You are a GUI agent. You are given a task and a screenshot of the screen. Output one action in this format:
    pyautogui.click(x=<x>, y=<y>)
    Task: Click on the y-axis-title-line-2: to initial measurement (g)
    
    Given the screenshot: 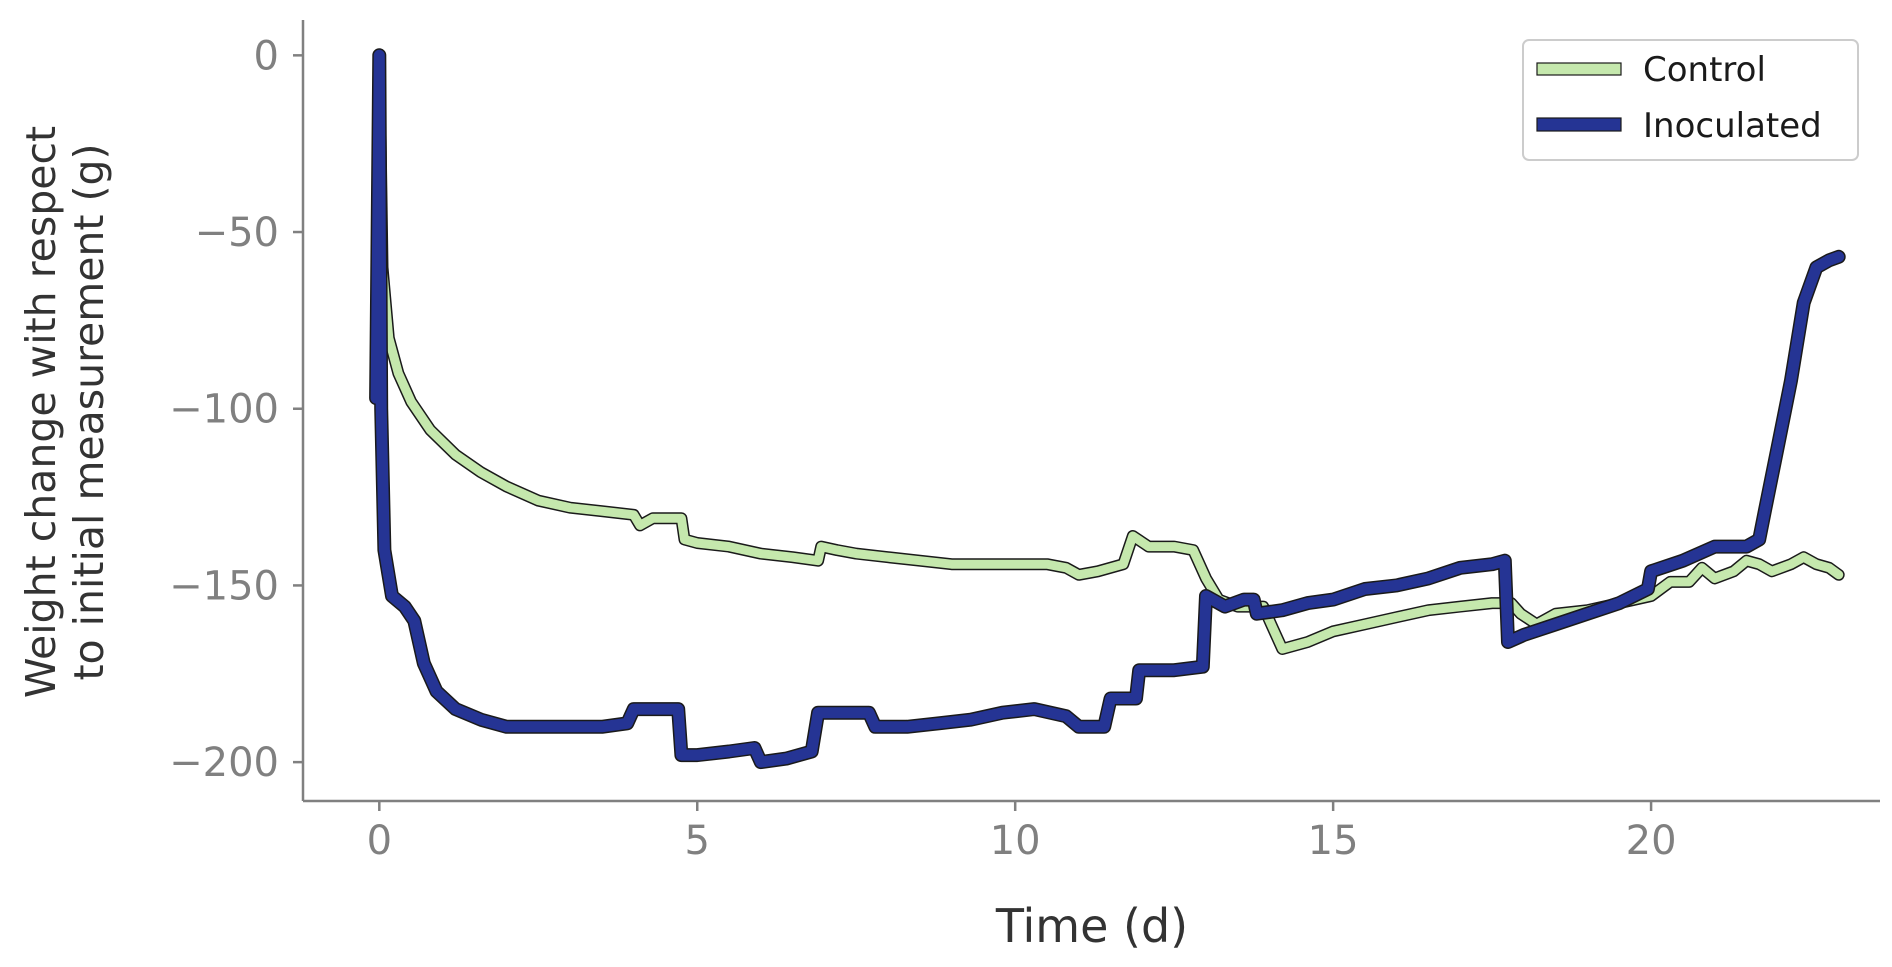 What is the action you would take?
    pyautogui.click(x=89, y=411)
    